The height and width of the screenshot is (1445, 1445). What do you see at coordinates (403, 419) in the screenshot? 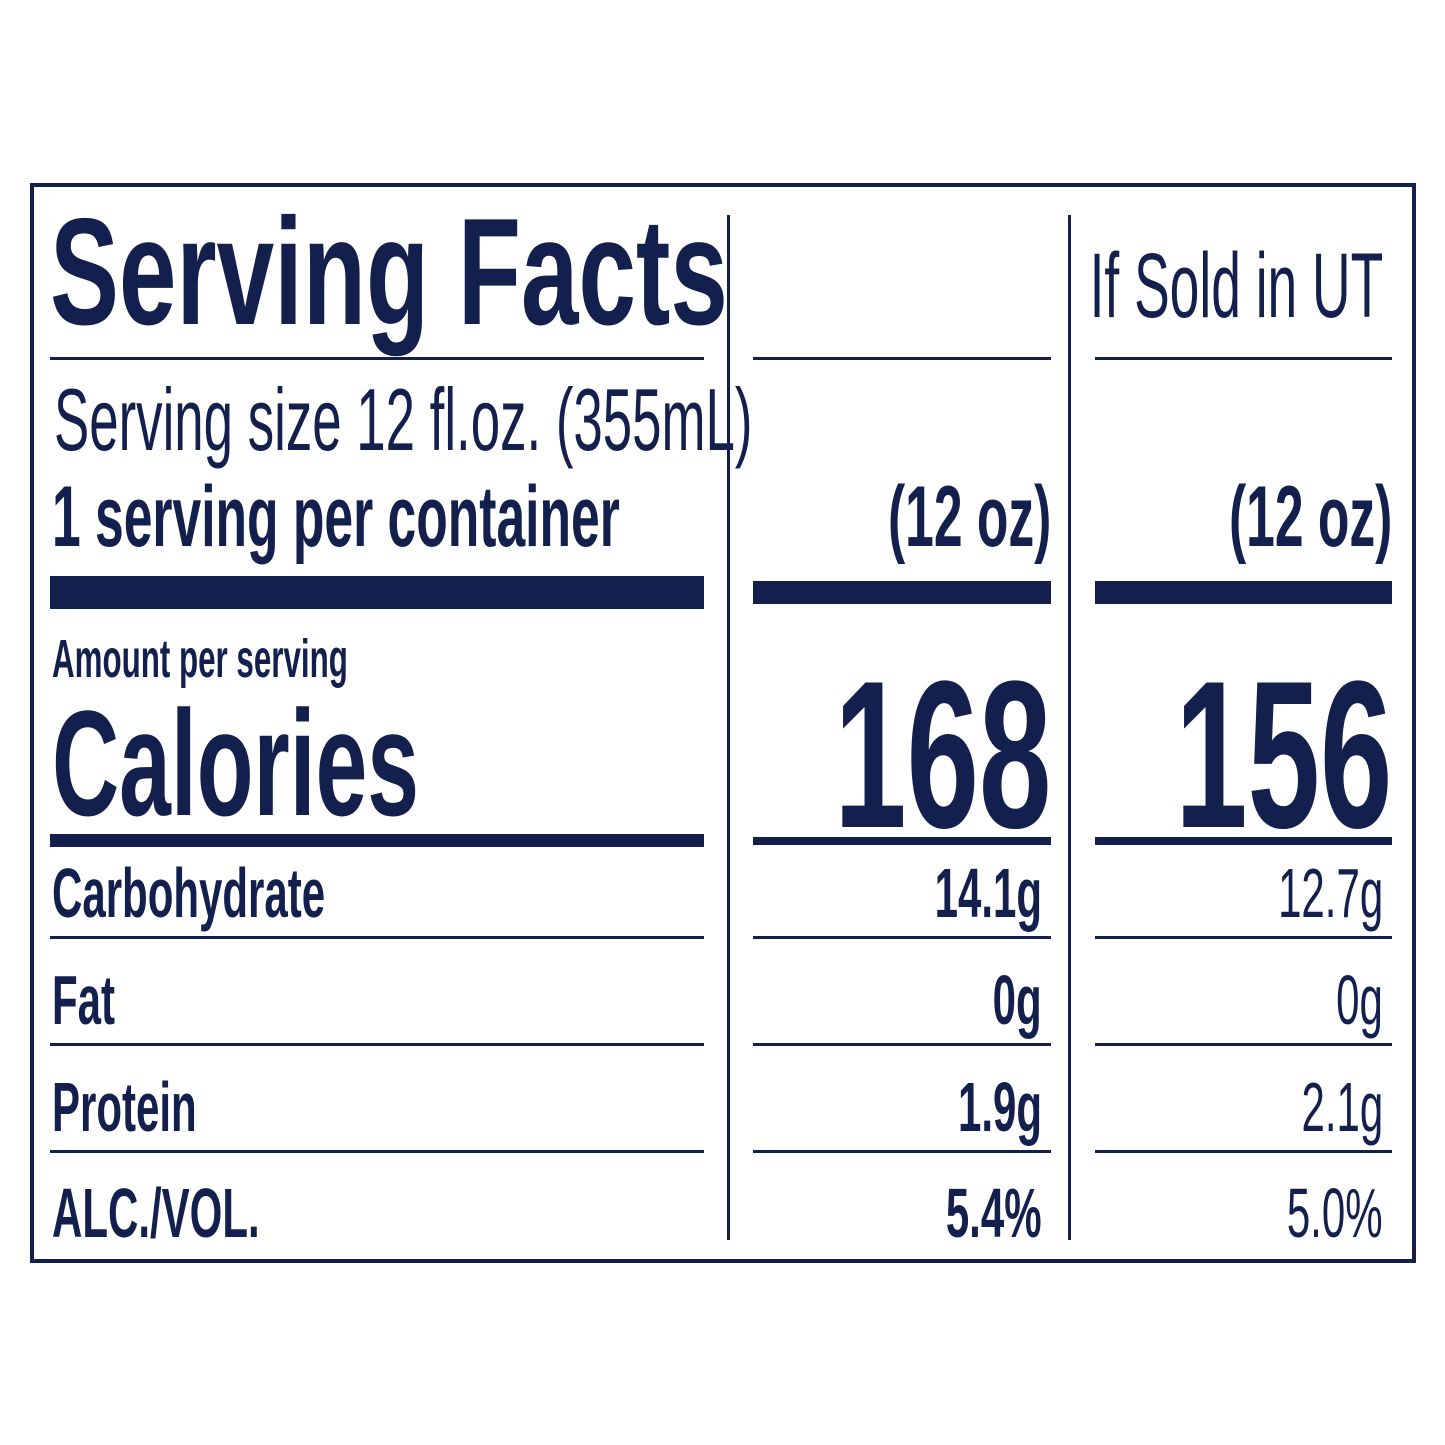
I see `serving-size: Serving size 12 fl.oz. (355mL)` at bounding box center [403, 419].